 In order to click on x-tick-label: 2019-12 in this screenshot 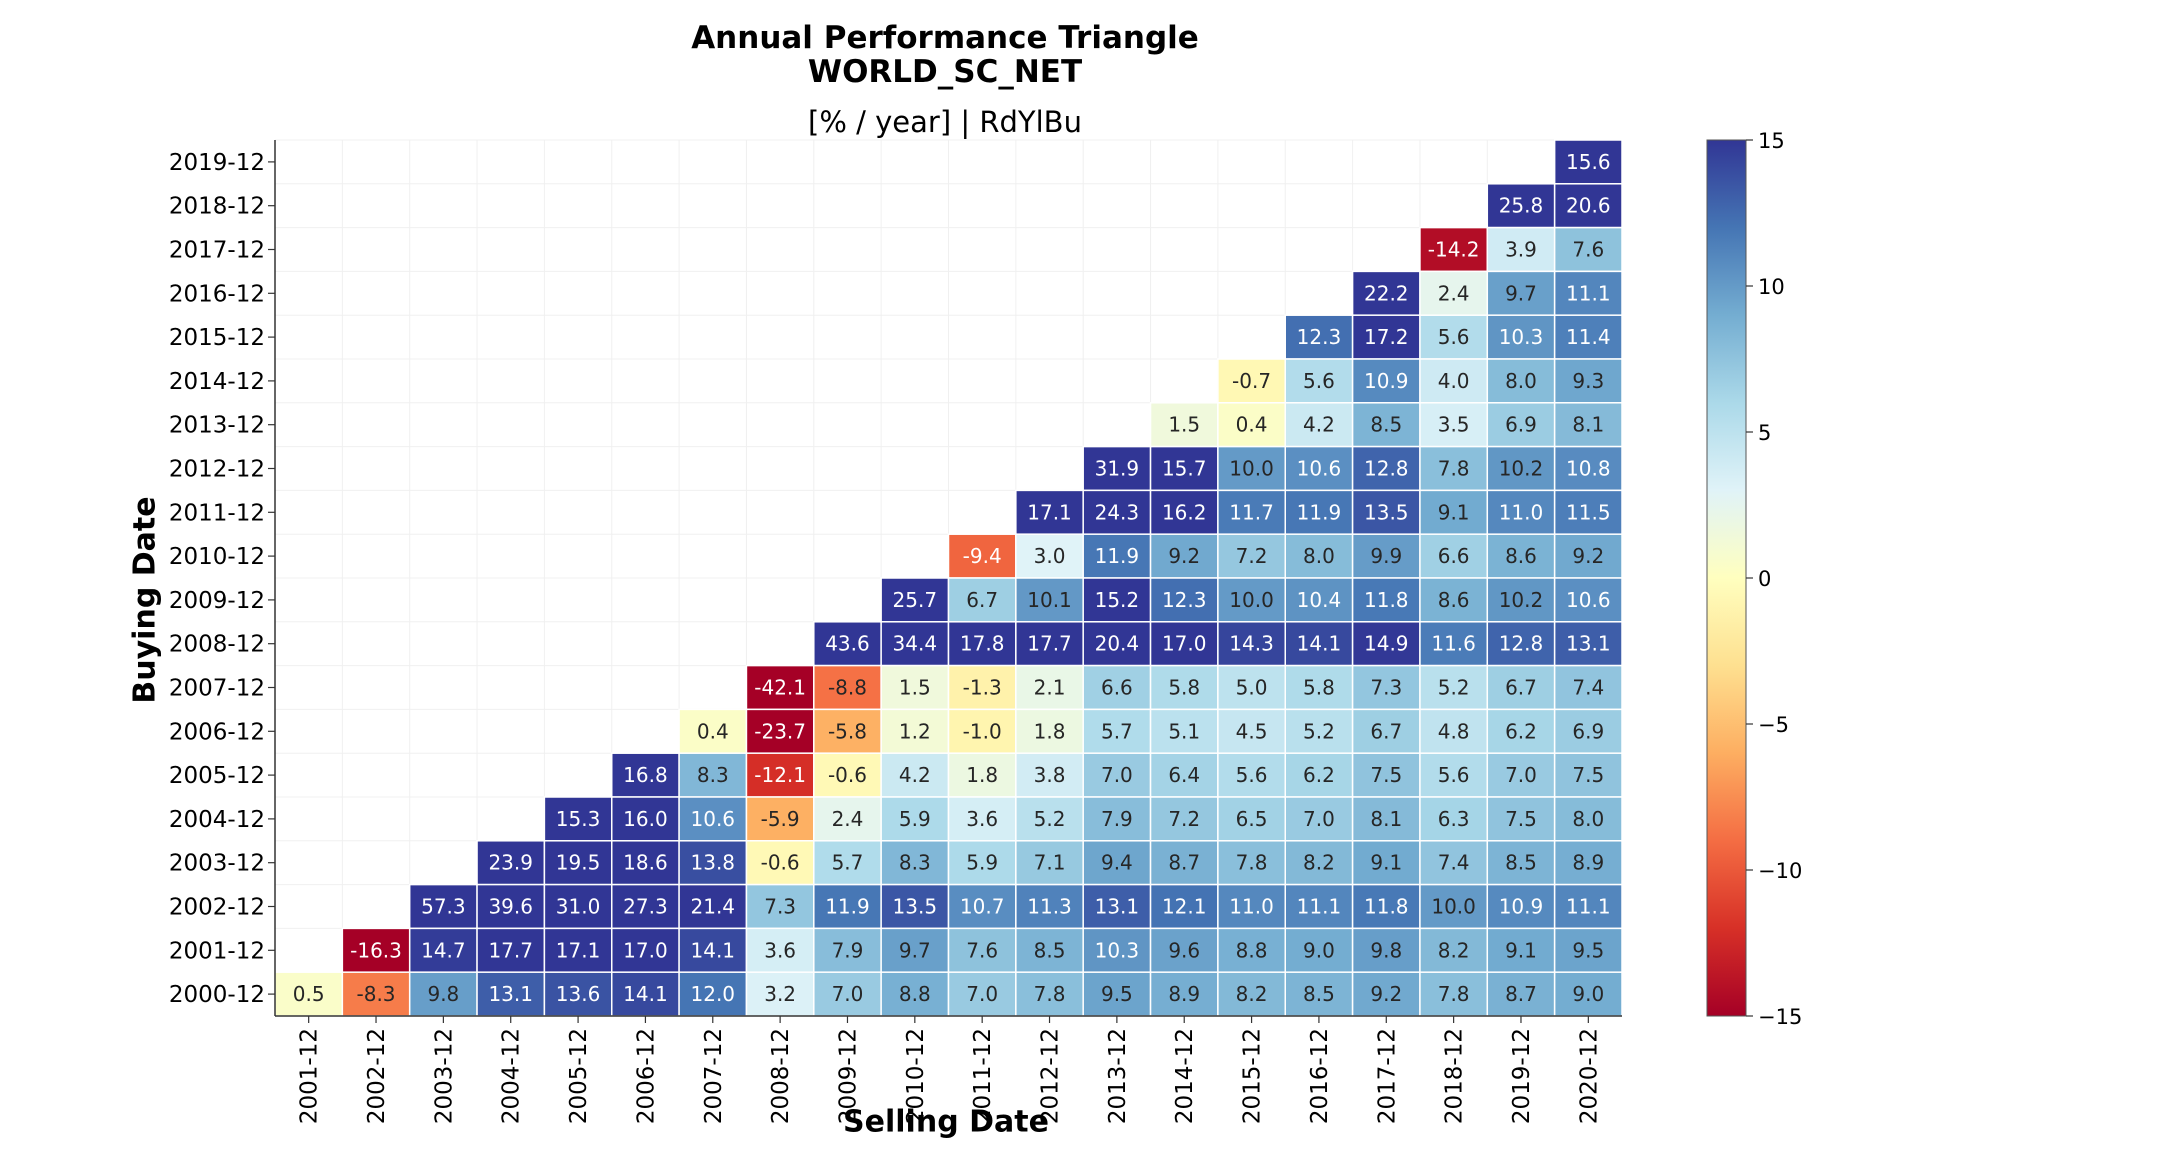, I will do `click(1522, 1076)`.